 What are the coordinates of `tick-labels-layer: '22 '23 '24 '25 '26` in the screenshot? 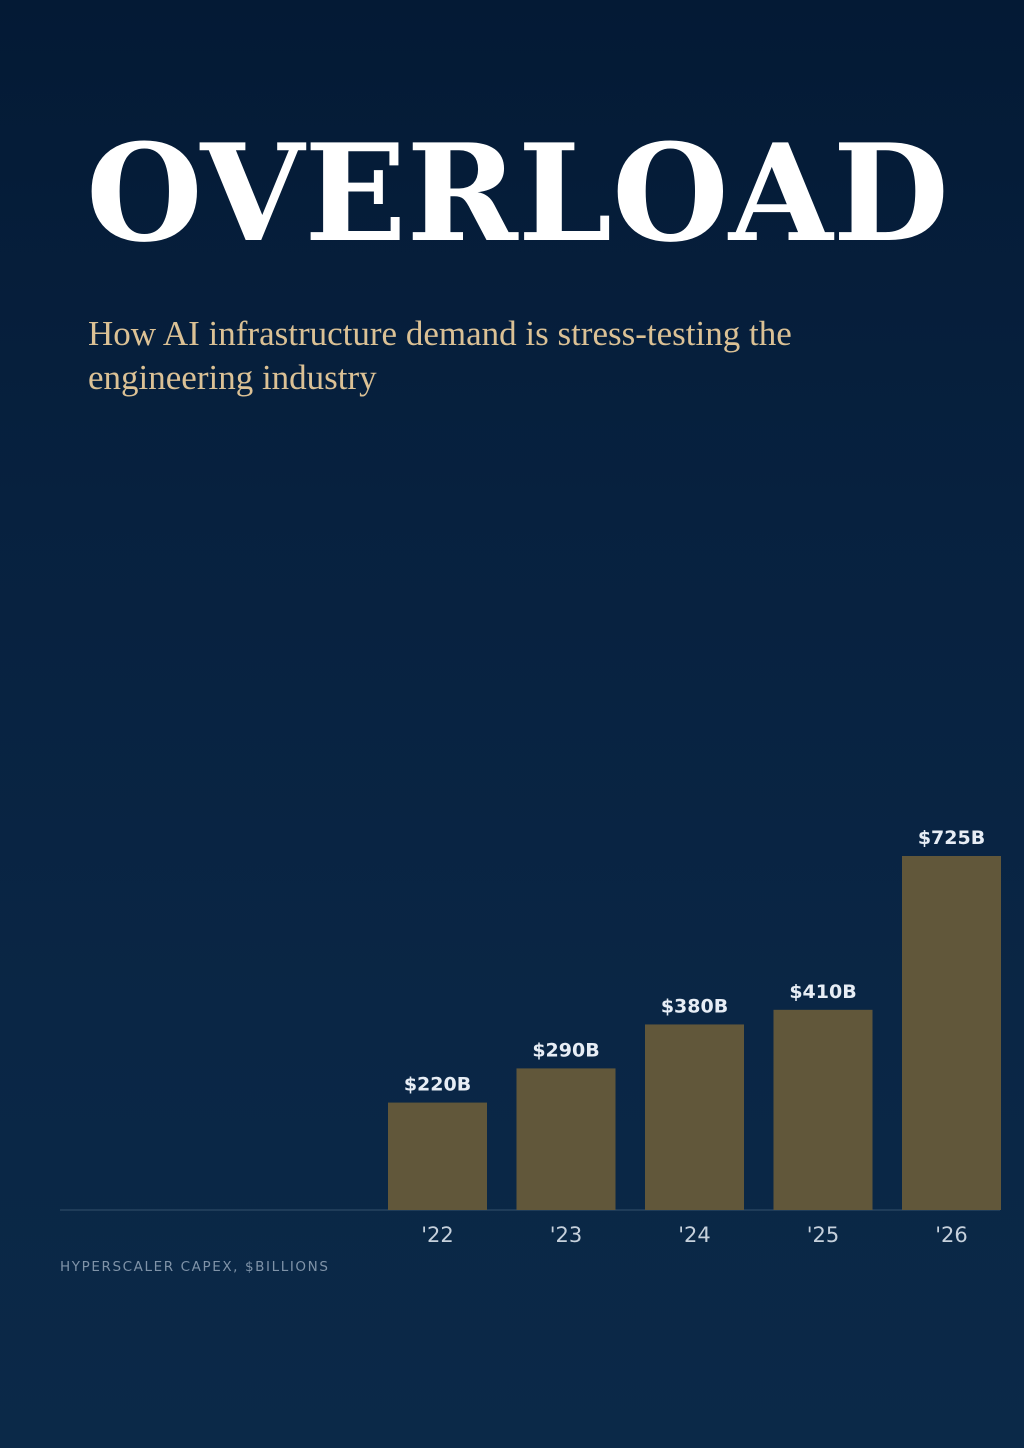 It's located at (694, 1235).